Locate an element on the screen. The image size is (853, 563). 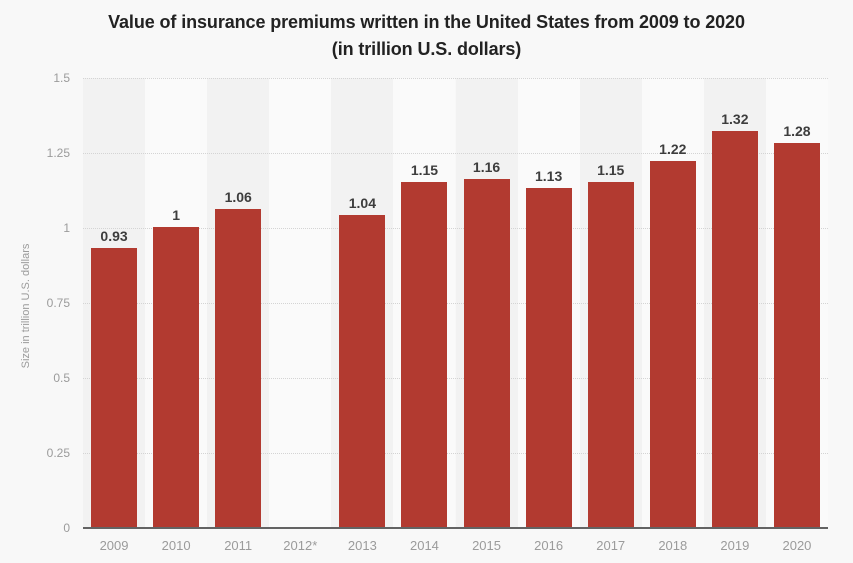
bar-2018 is located at coordinates (672, 344).